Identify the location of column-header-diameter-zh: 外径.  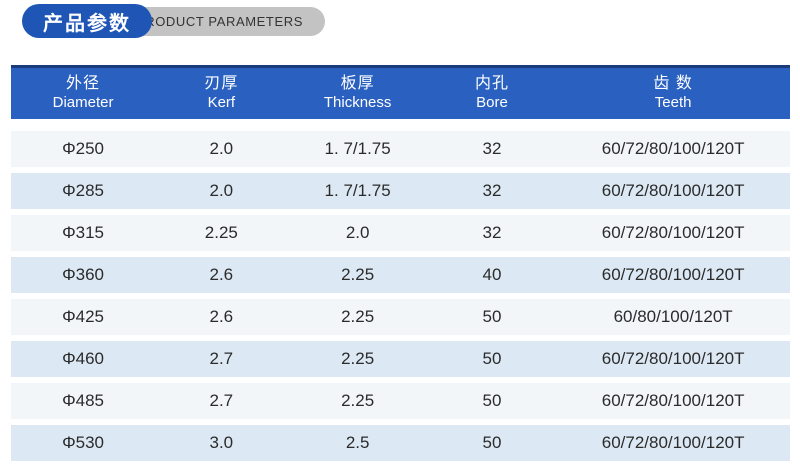
(83, 84).